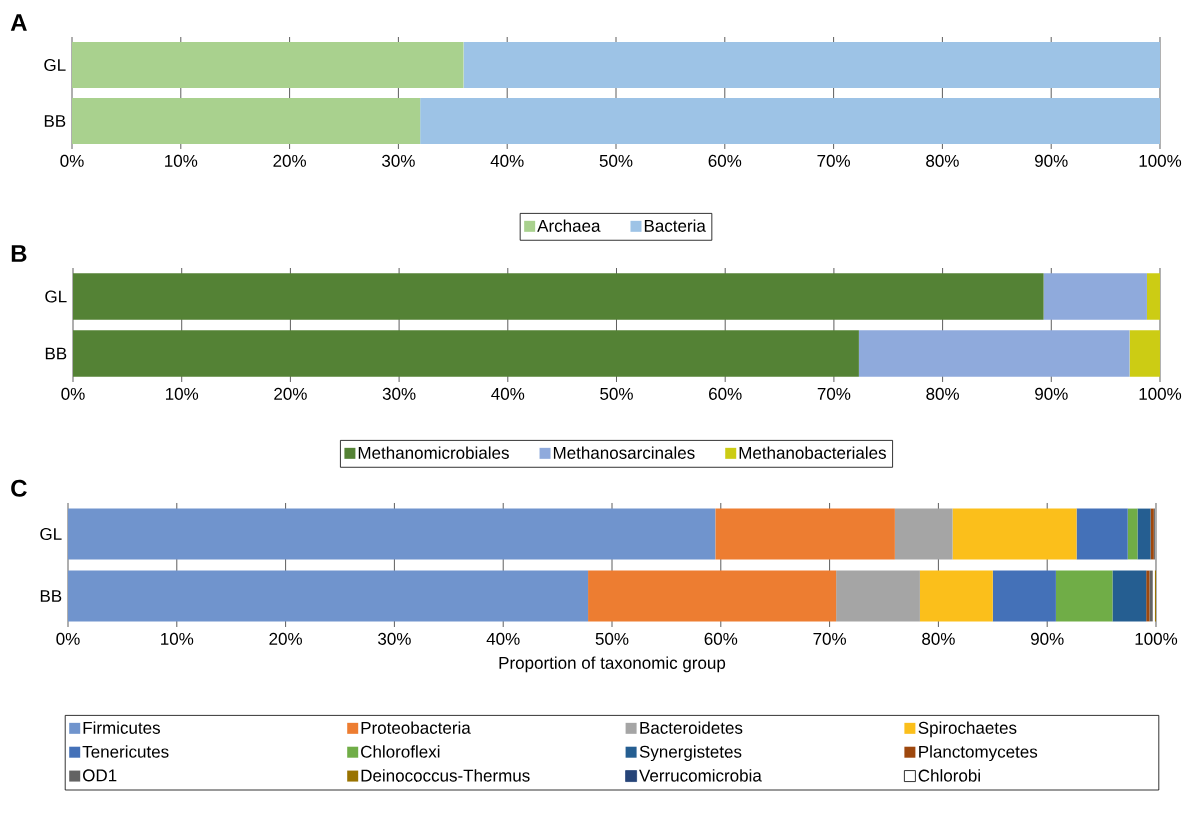  I want to click on legend-label: Tenericutes, so click(125, 751).